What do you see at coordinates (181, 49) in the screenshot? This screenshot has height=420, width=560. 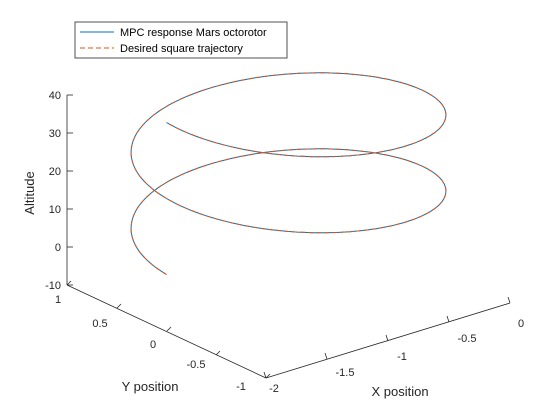 I see `legend-label: Desired square trajectory` at bounding box center [181, 49].